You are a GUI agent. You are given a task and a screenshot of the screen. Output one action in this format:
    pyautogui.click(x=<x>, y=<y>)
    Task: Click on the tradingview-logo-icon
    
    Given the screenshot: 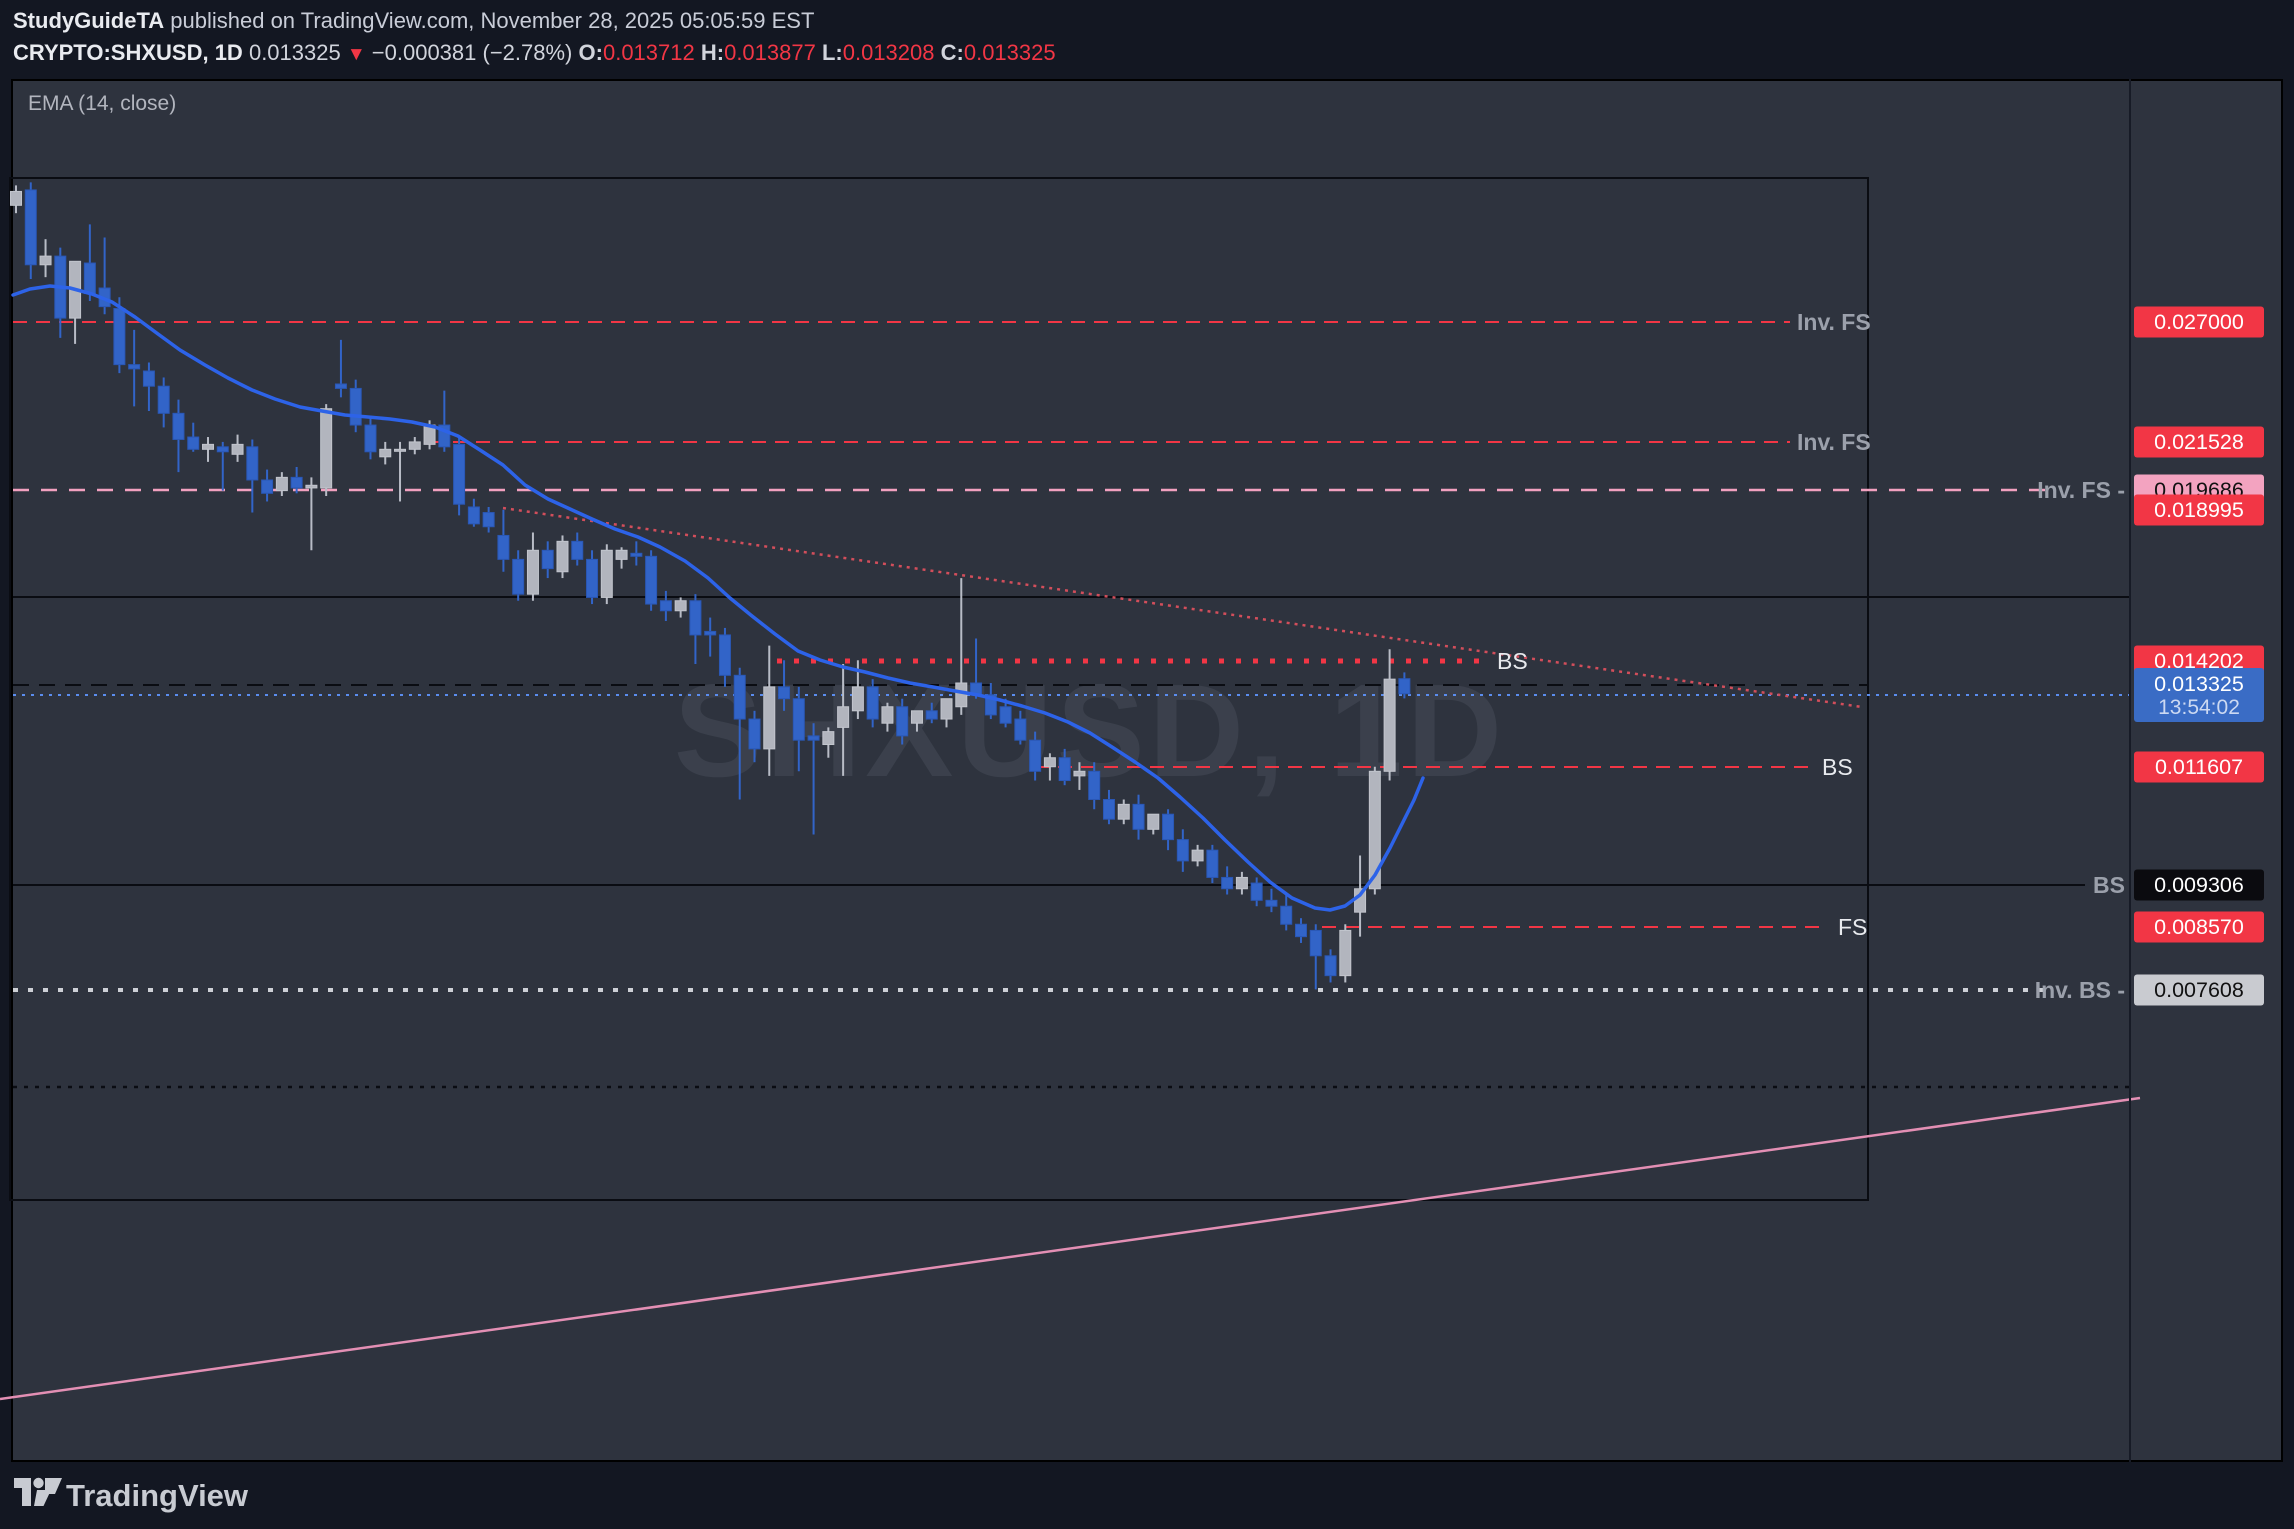 What is the action you would take?
    pyautogui.click(x=38, y=1493)
    